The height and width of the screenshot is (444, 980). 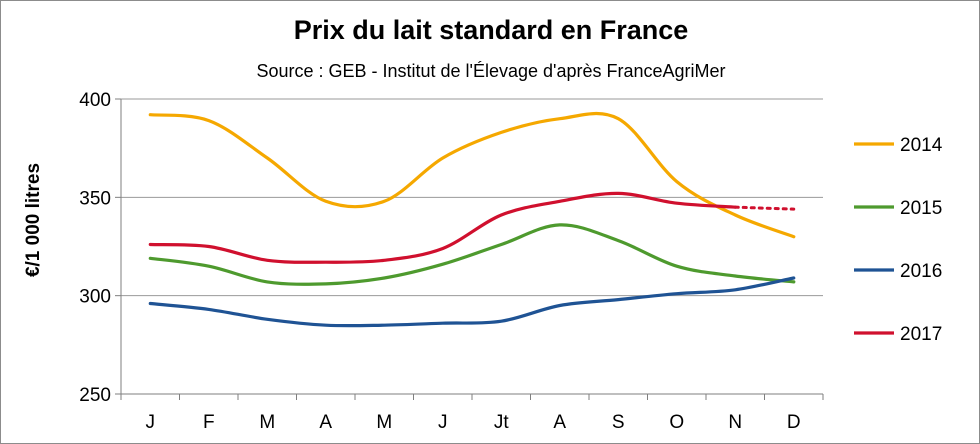 I want to click on series-line-2016, so click(x=472, y=302).